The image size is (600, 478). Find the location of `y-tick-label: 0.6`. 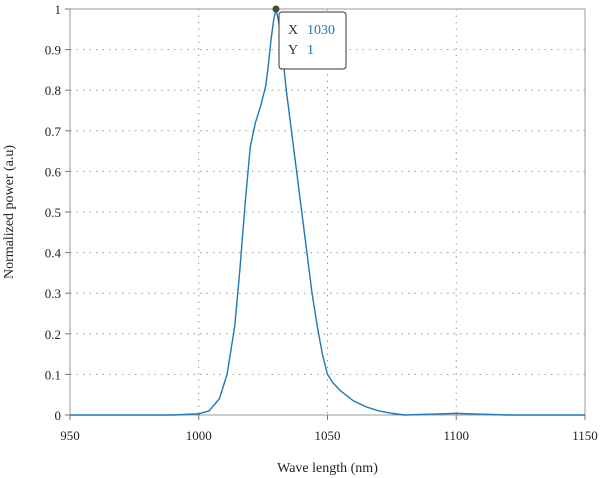

y-tick-label: 0.6 is located at coordinates (53, 171).